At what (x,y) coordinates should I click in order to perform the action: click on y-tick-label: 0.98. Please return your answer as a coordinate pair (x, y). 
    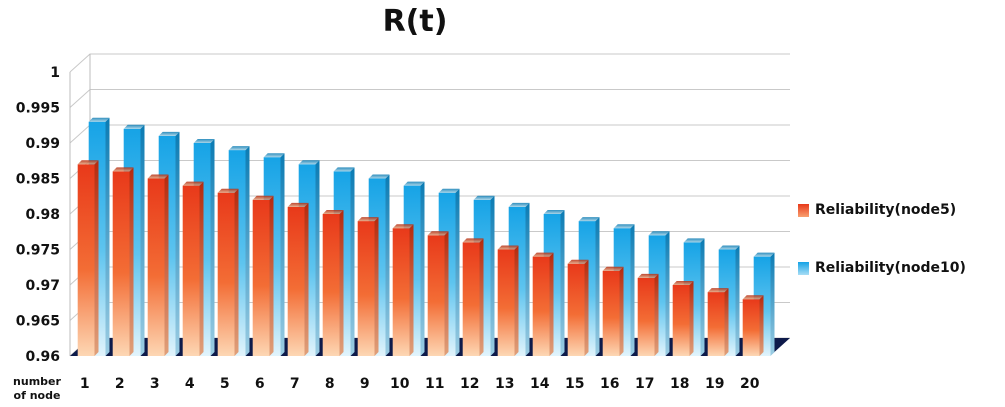
    Looking at the image, I should click on (42, 215).